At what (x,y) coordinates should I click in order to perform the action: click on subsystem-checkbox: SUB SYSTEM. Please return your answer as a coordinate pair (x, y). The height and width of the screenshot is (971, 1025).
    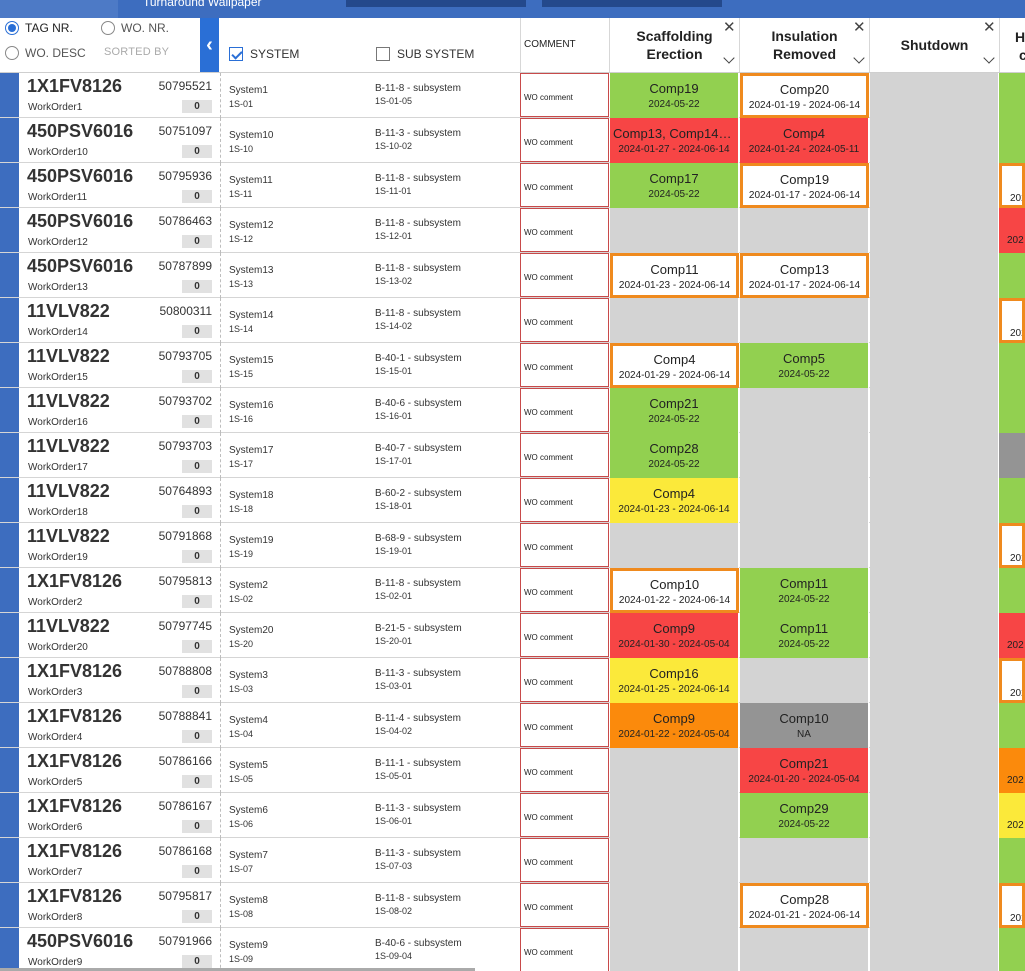
    Looking at the image, I should click on (425, 54).